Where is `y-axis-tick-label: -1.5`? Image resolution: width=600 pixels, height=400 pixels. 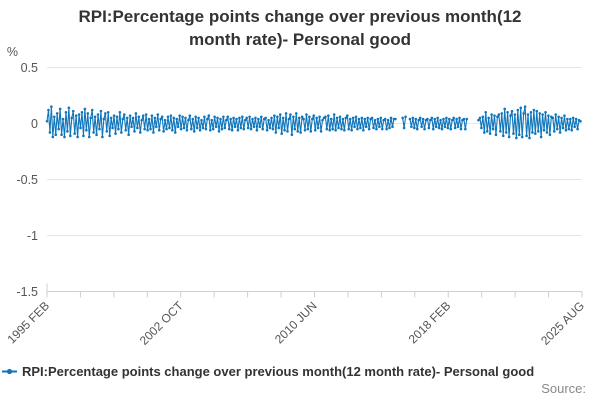
y-axis-tick-label: -1.5 is located at coordinates (27, 292).